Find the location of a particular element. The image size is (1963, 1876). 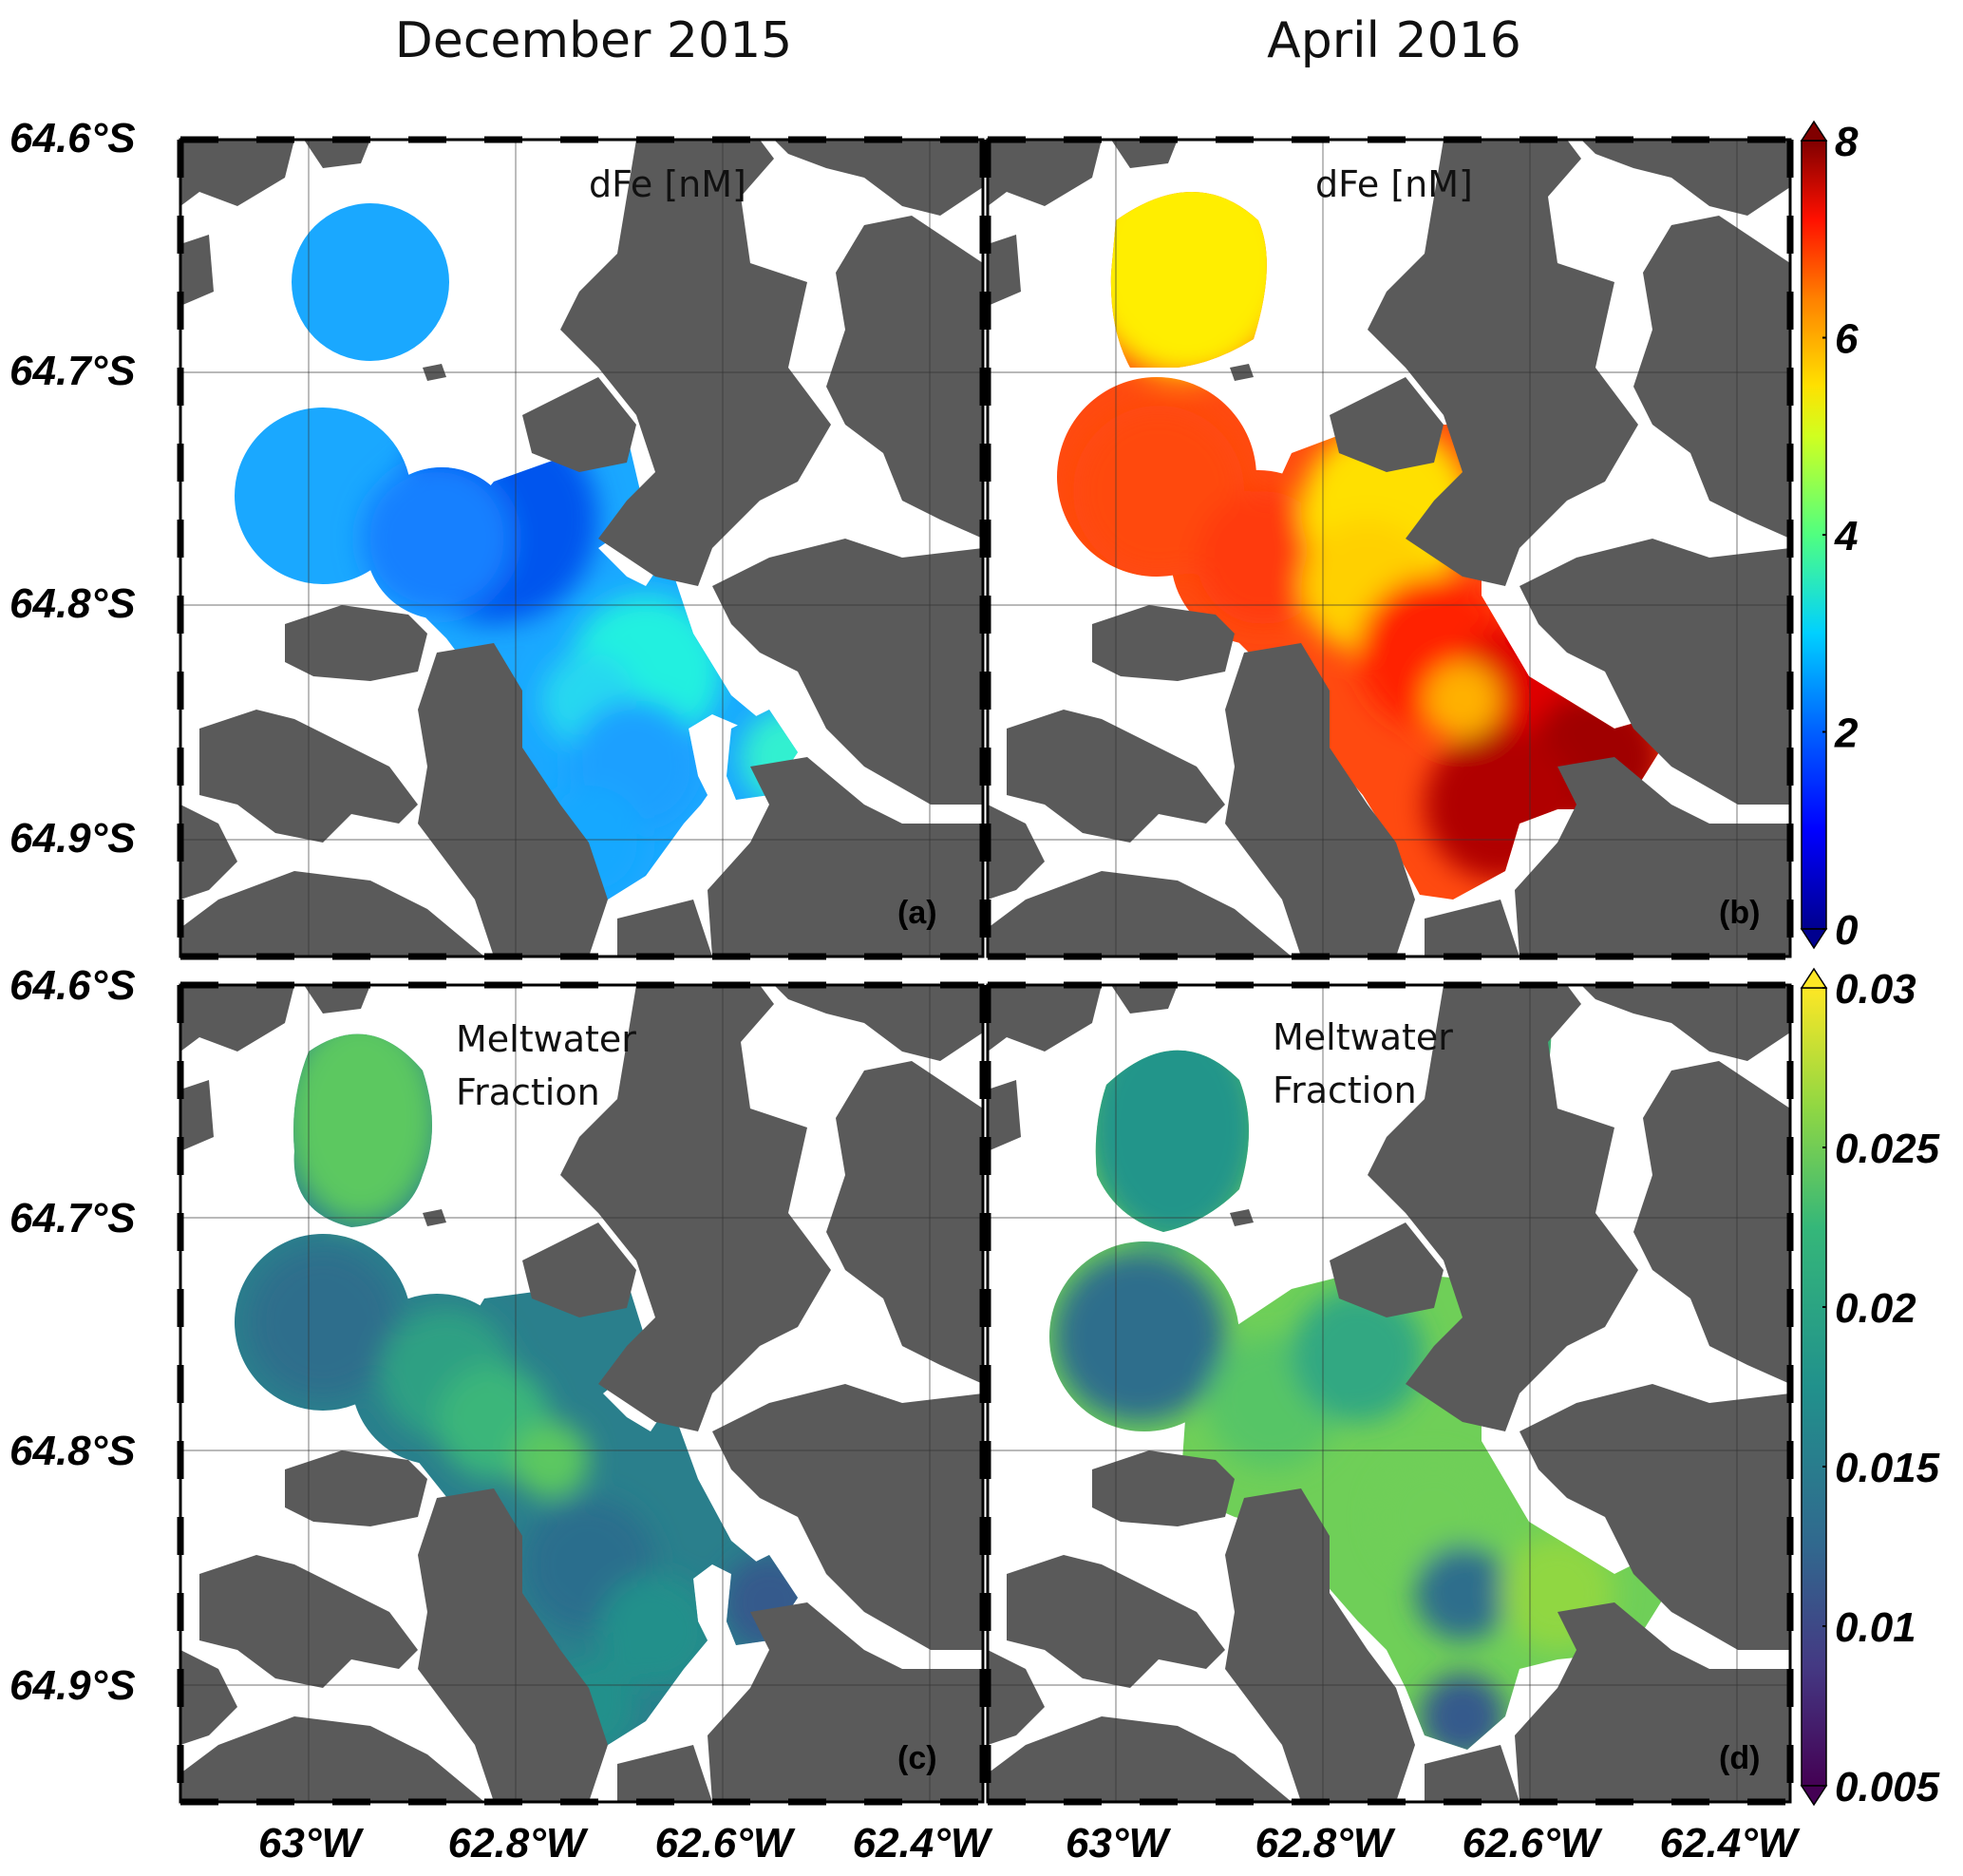

panel-d-variable-line2: Fraction is located at coordinates (1345, 1090).